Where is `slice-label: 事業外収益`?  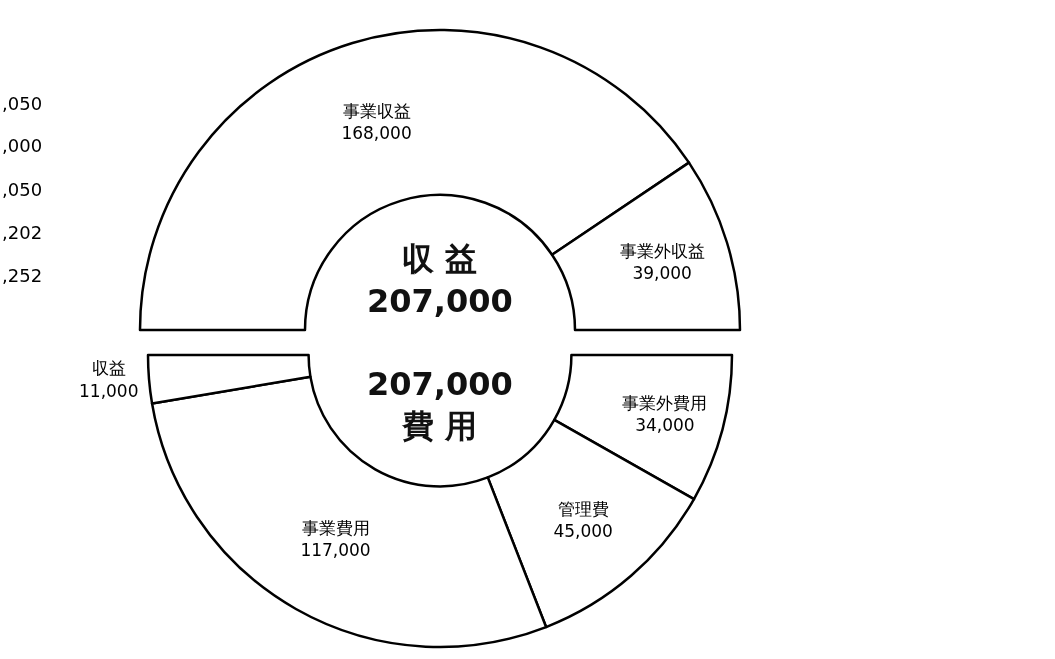 slice-label: 事業外収益 is located at coordinates (662, 251).